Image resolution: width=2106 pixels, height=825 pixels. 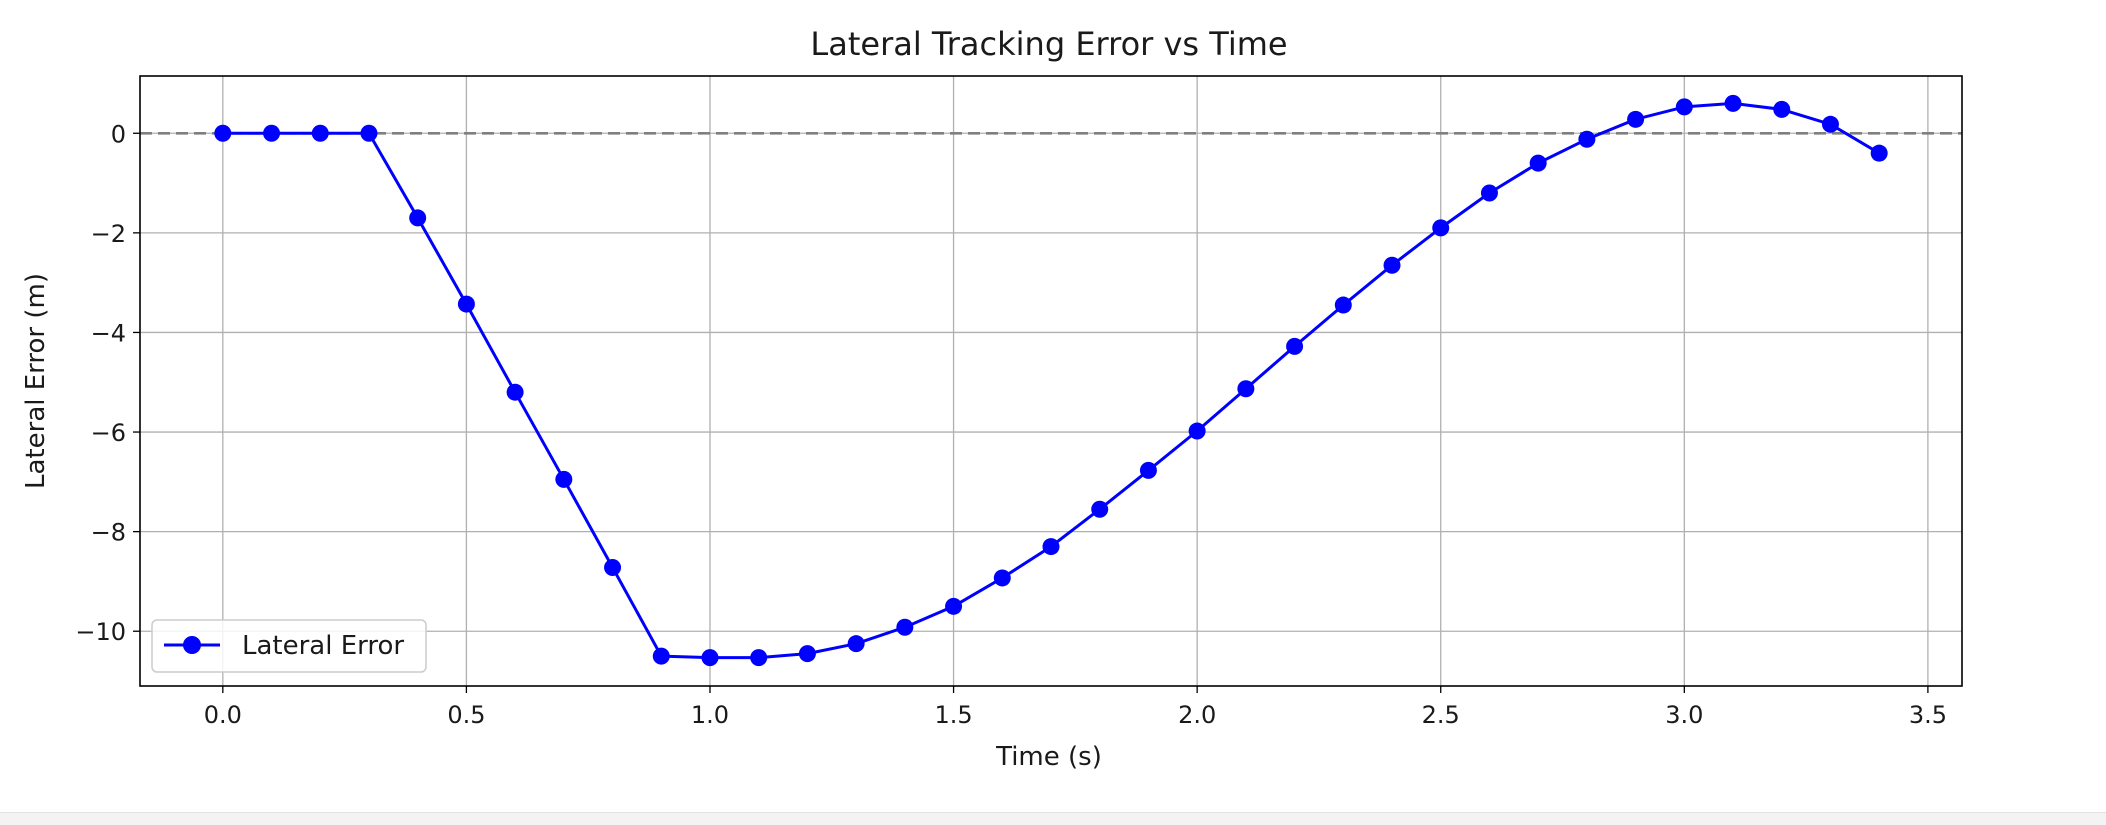 I want to click on chart-title: Lateral Tracking Error vs Time, so click(x=1048, y=44).